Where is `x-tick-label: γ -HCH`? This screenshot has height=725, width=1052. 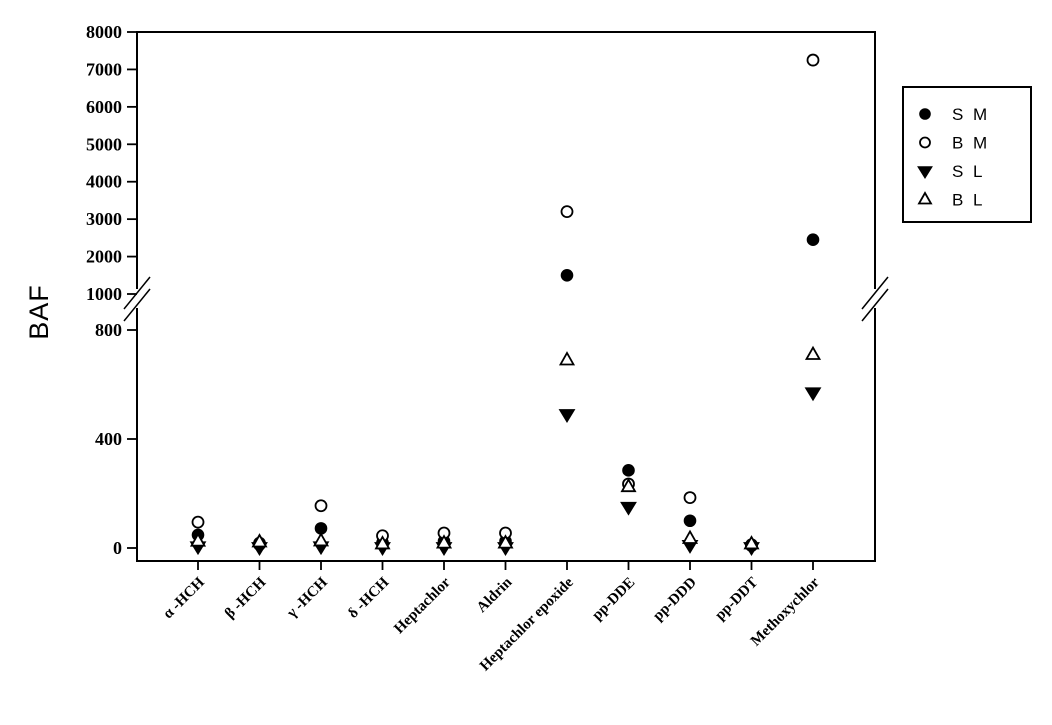 x-tick-label: γ -HCH is located at coordinates (307, 598).